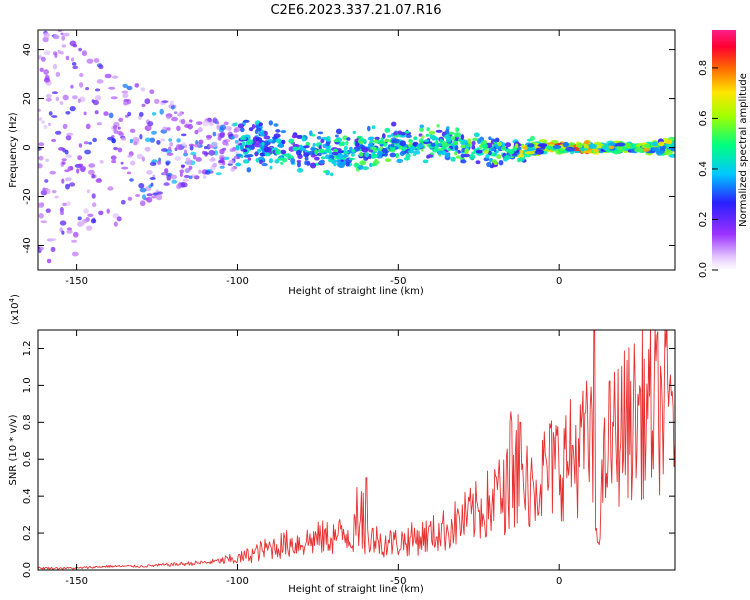  What do you see at coordinates (27, 533) in the screenshot?
I see `snr-y-tick-label: 0.2` at bounding box center [27, 533].